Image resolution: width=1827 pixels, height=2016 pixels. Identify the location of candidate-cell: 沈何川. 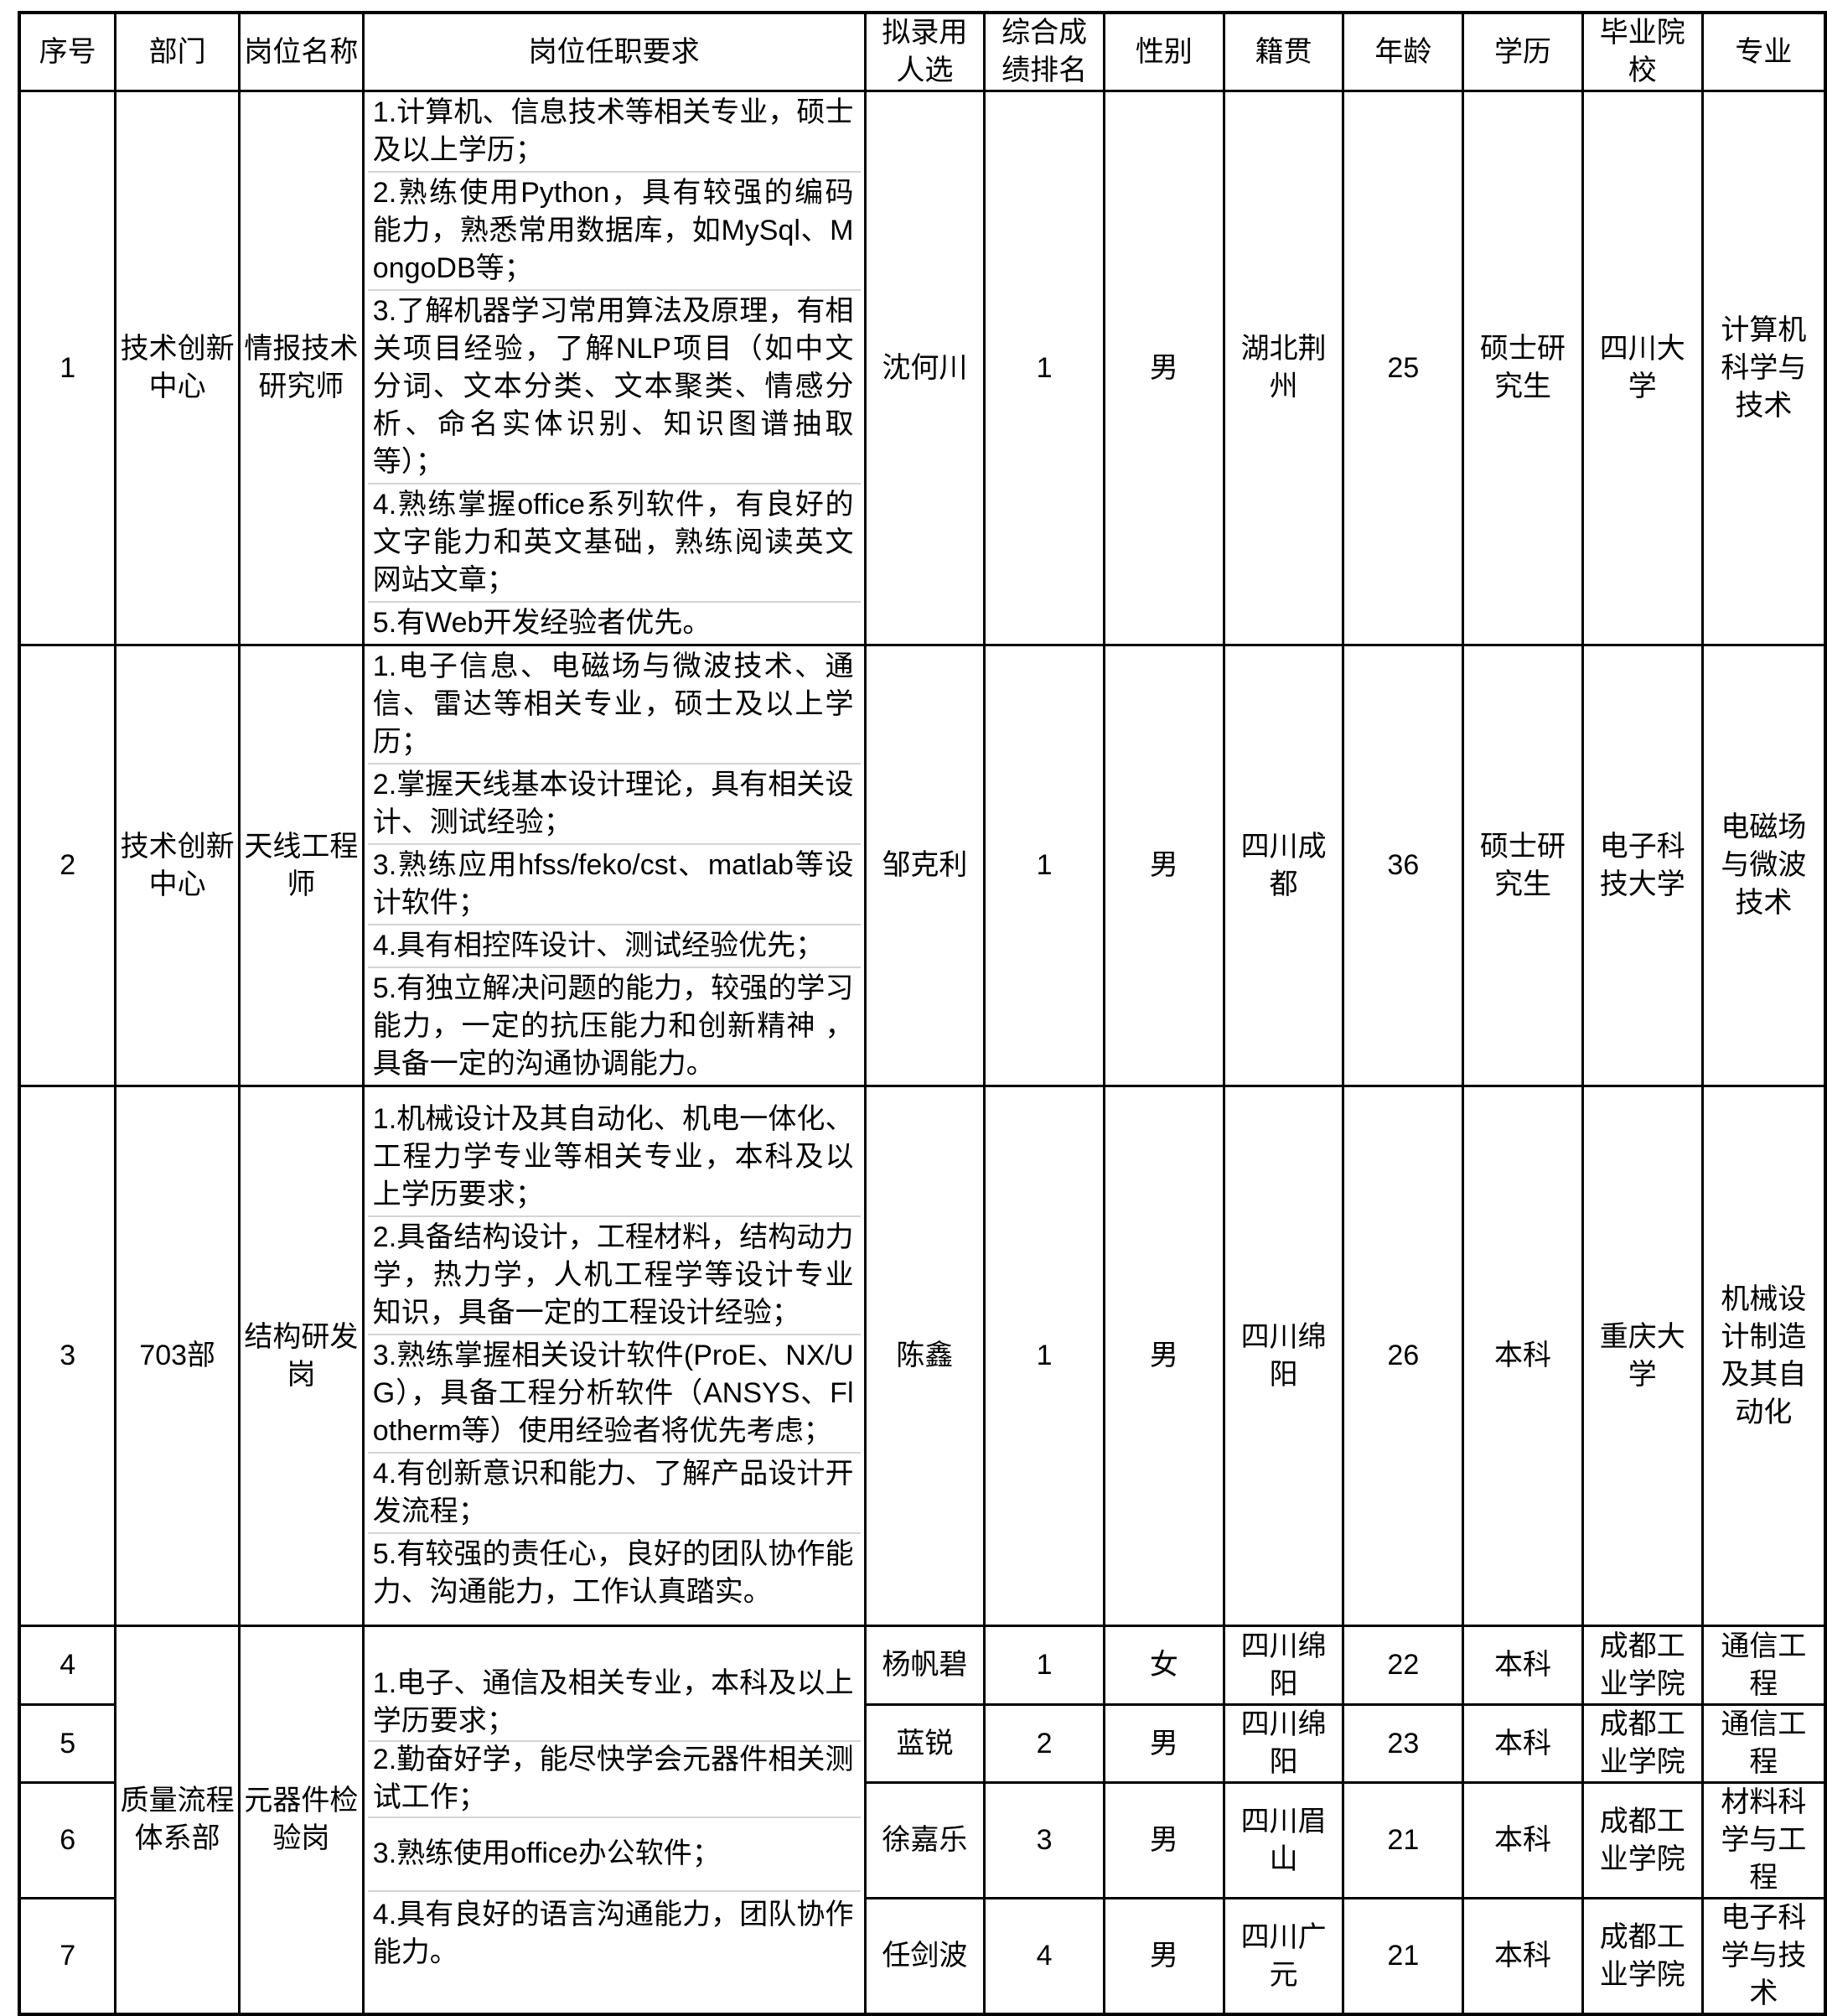
(924, 368).